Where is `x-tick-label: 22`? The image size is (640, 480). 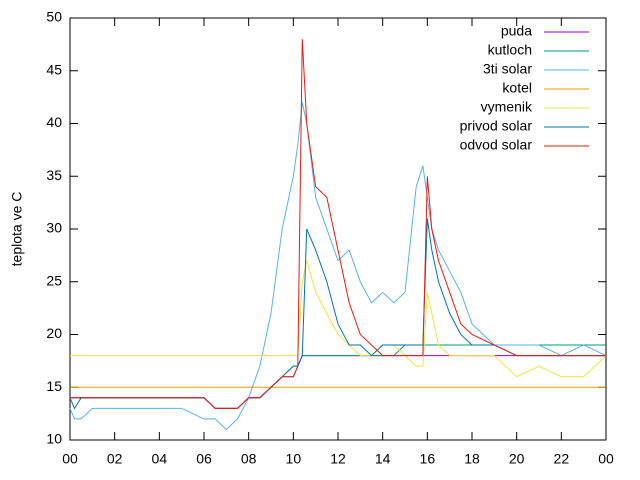 x-tick-label: 22 is located at coordinates (562, 459).